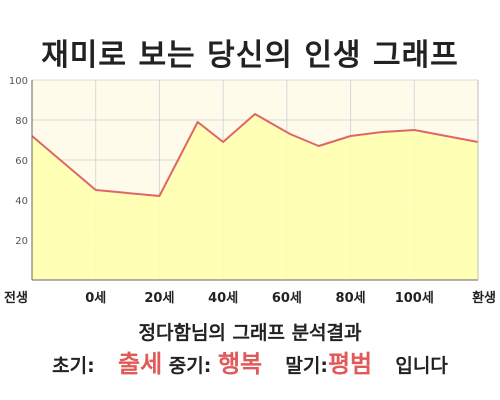 The width and height of the screenshot is (500, 400). What do you see at coordinates (16, 298) in the screenshot?
I see `x-tick-label: 전생` at bounding box center [16, 298].